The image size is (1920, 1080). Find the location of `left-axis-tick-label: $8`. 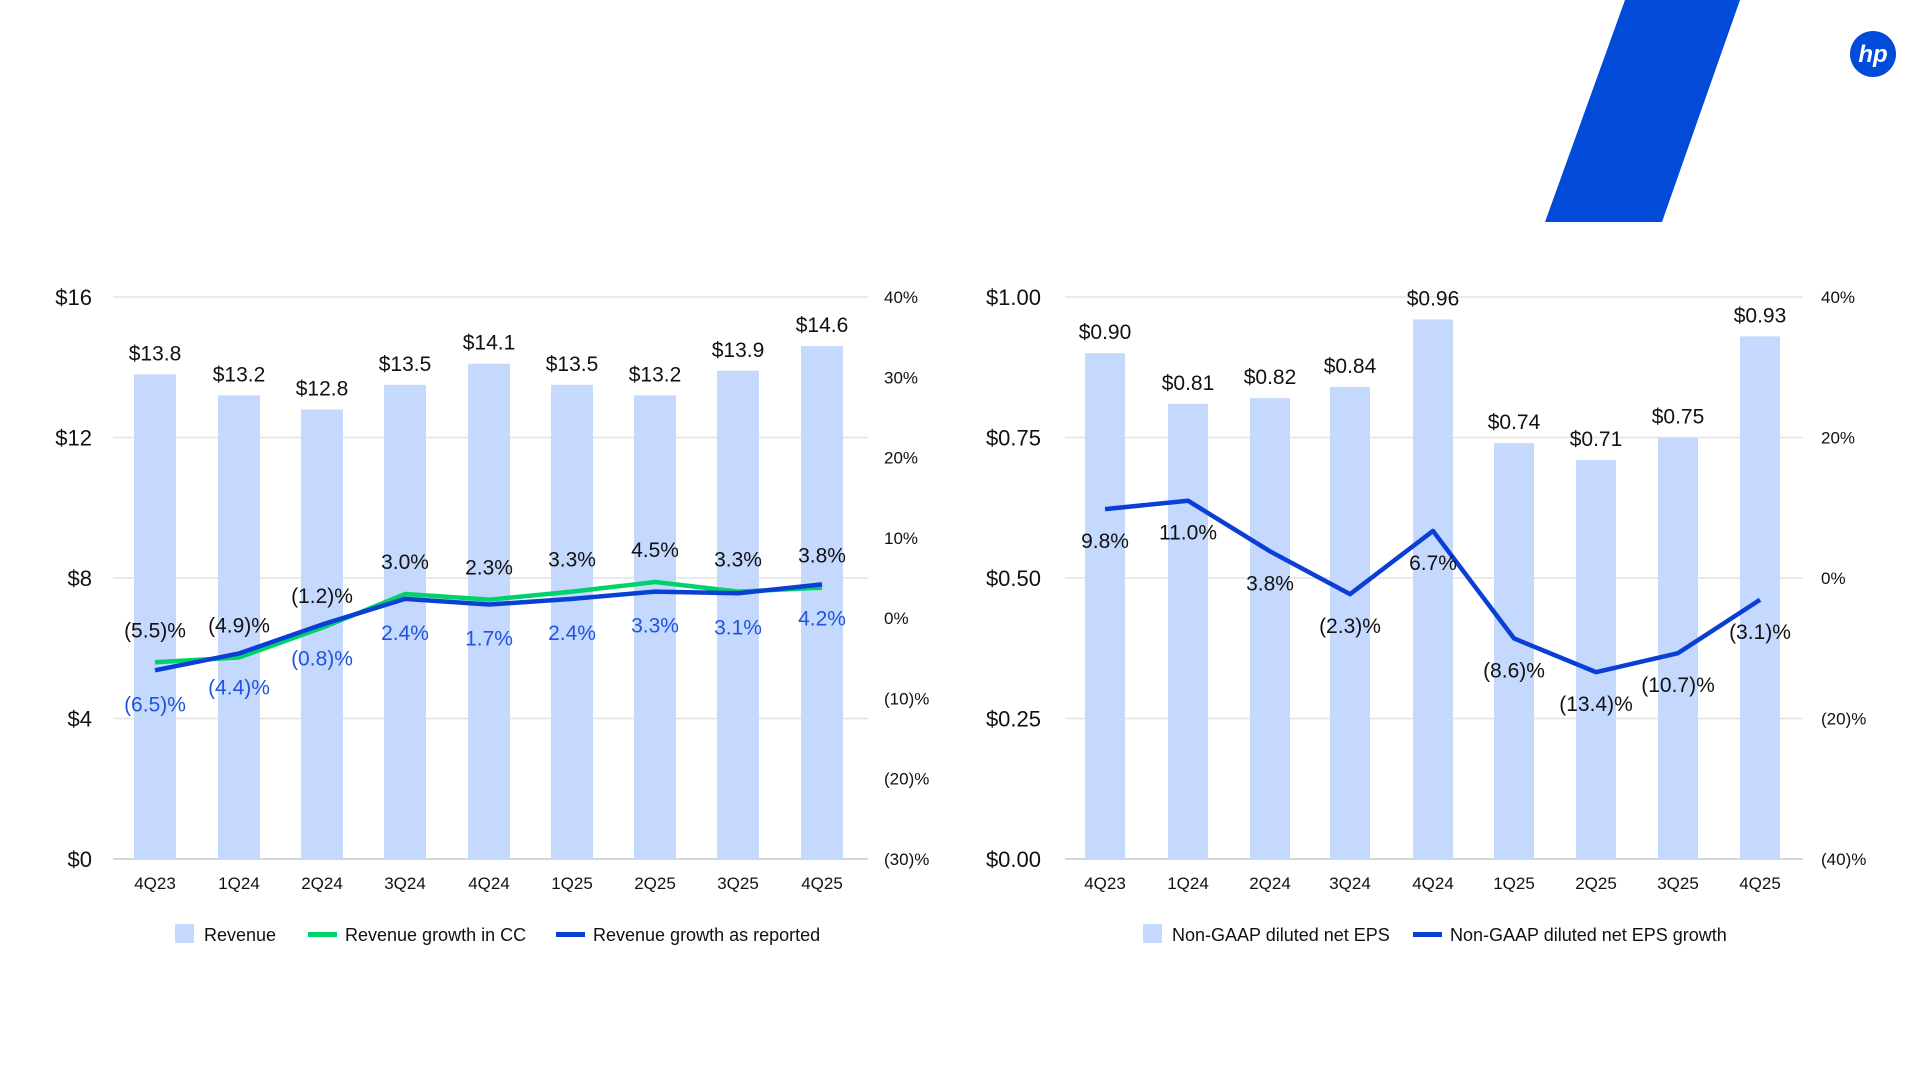

left-axis-tick-label: $8 is located at coordinates (80, 578).